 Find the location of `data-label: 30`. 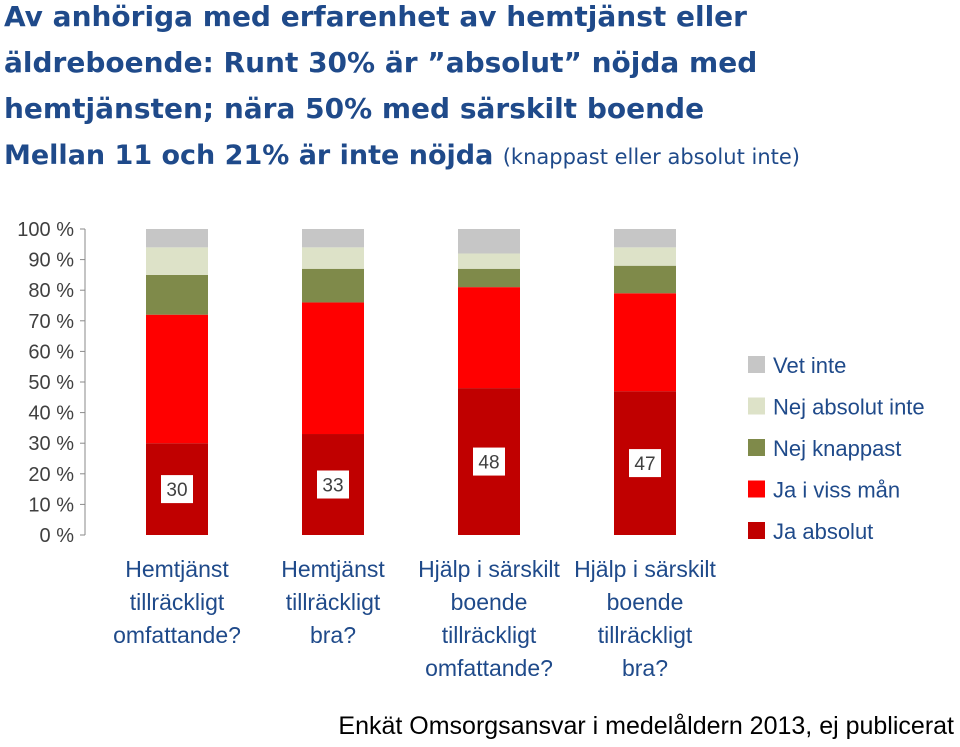

data-label: 30 is located at coordinates (176, 490).